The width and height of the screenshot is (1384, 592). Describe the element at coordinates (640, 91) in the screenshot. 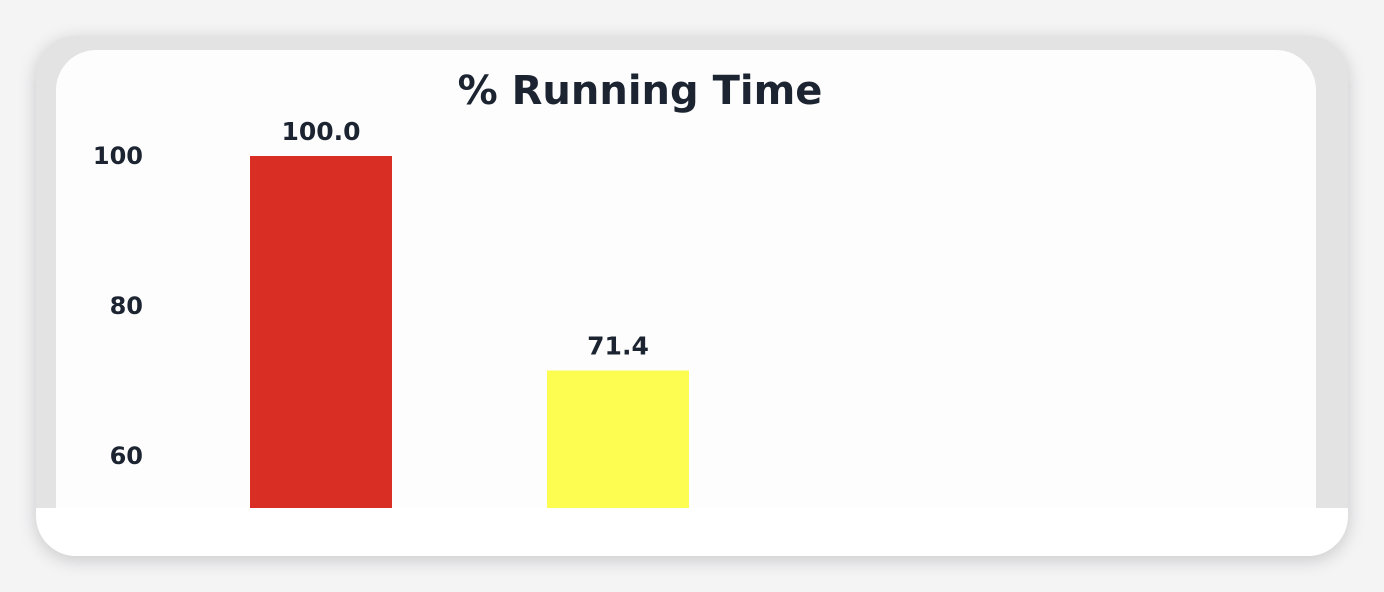

I see `chart-title: % Running Time` at that location.